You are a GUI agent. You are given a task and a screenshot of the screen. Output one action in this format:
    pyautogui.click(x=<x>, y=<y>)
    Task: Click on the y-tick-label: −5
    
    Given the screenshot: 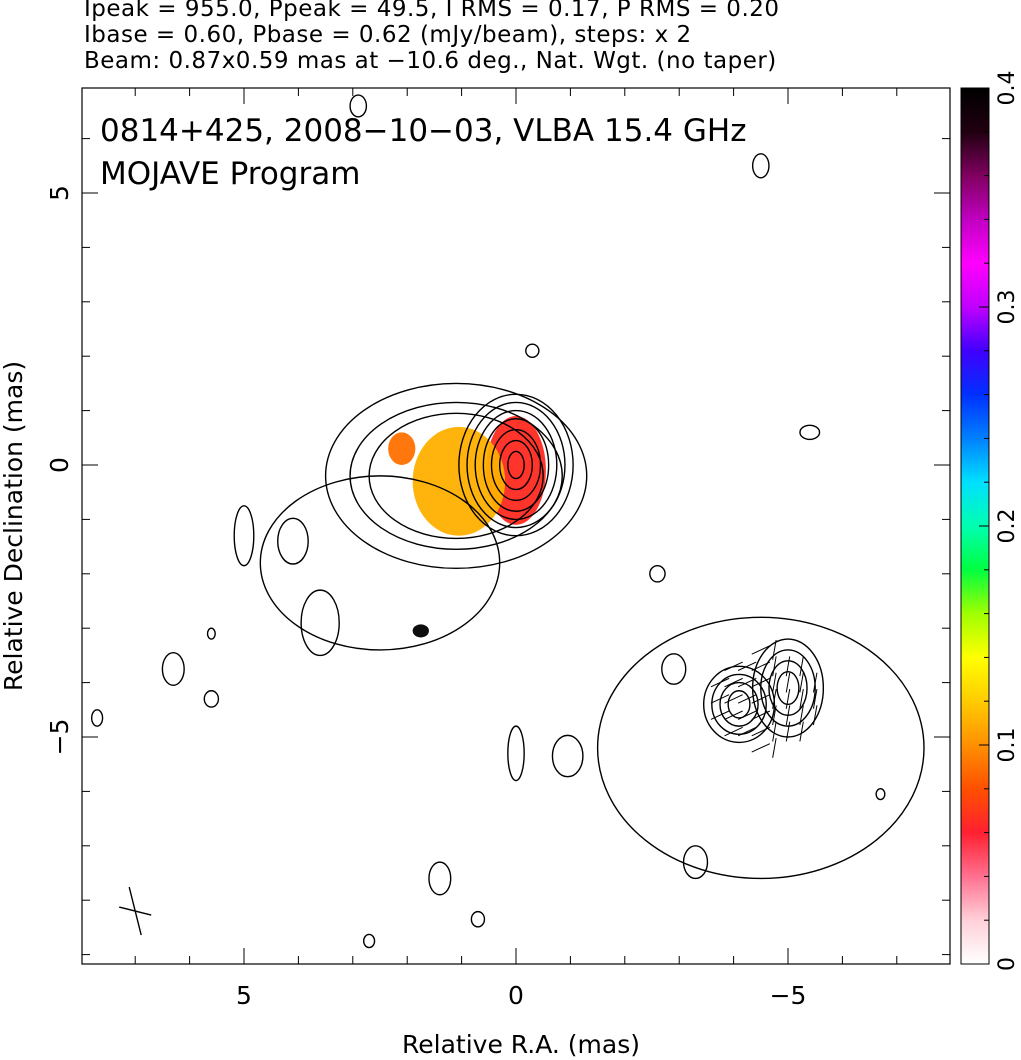 What is the action you would take?
    pyautogui.click(x=59, y=737)
    